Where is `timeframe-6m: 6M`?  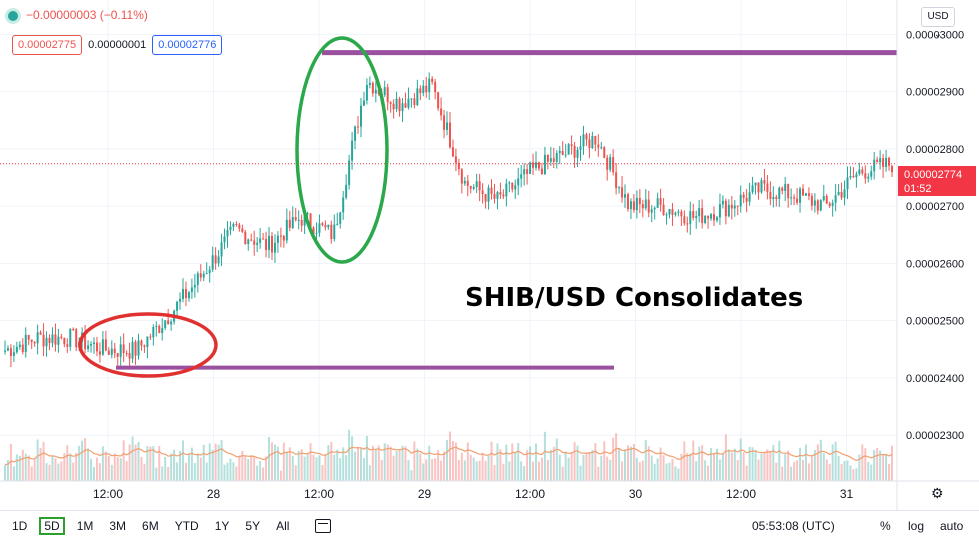 timeframe-6m: 6M is located at coordinates (150, 526).